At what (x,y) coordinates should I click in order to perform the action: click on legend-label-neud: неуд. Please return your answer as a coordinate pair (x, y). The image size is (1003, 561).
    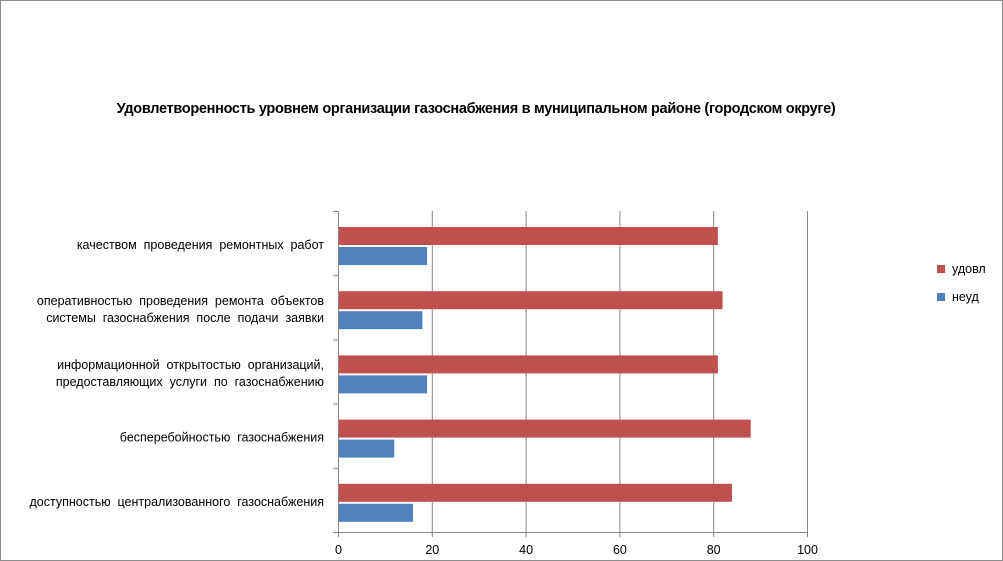
    Looking at the image, I should click on (965, 297).